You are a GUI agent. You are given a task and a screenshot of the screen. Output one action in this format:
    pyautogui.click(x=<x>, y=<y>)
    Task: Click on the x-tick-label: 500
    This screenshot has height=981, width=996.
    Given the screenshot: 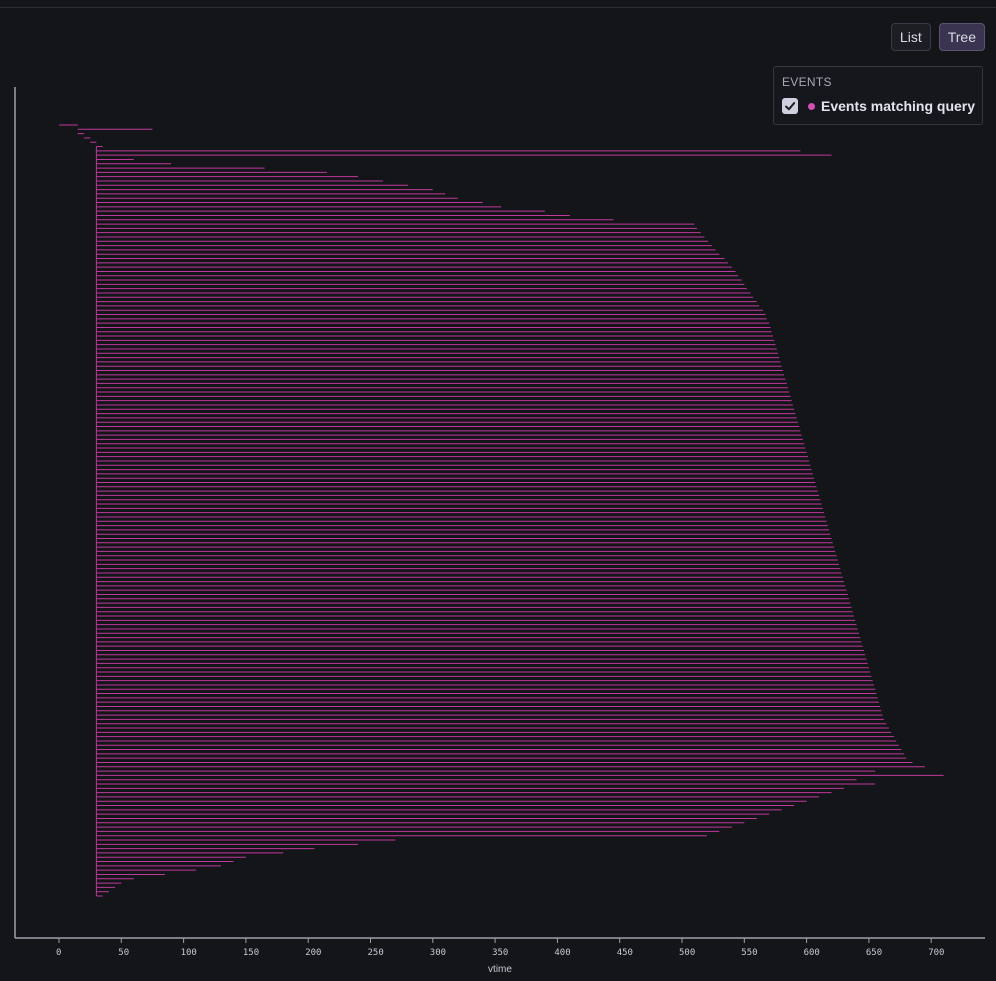 What is the action you would take?
    pyautogui.click(x=687, y=953)
    